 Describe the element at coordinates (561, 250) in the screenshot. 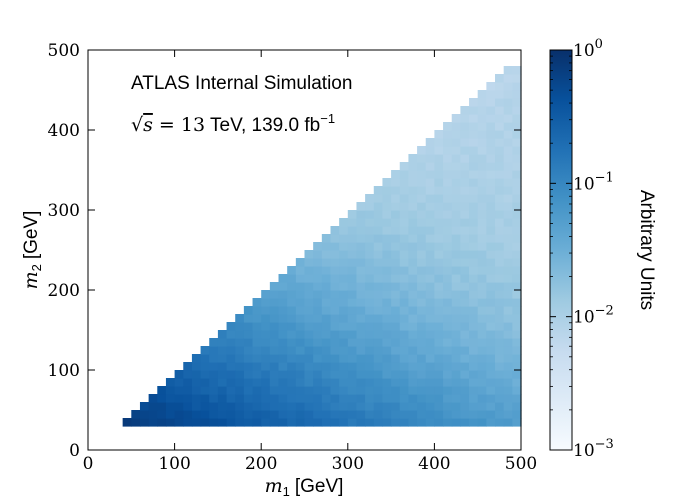

I see `colorbar` at that location.